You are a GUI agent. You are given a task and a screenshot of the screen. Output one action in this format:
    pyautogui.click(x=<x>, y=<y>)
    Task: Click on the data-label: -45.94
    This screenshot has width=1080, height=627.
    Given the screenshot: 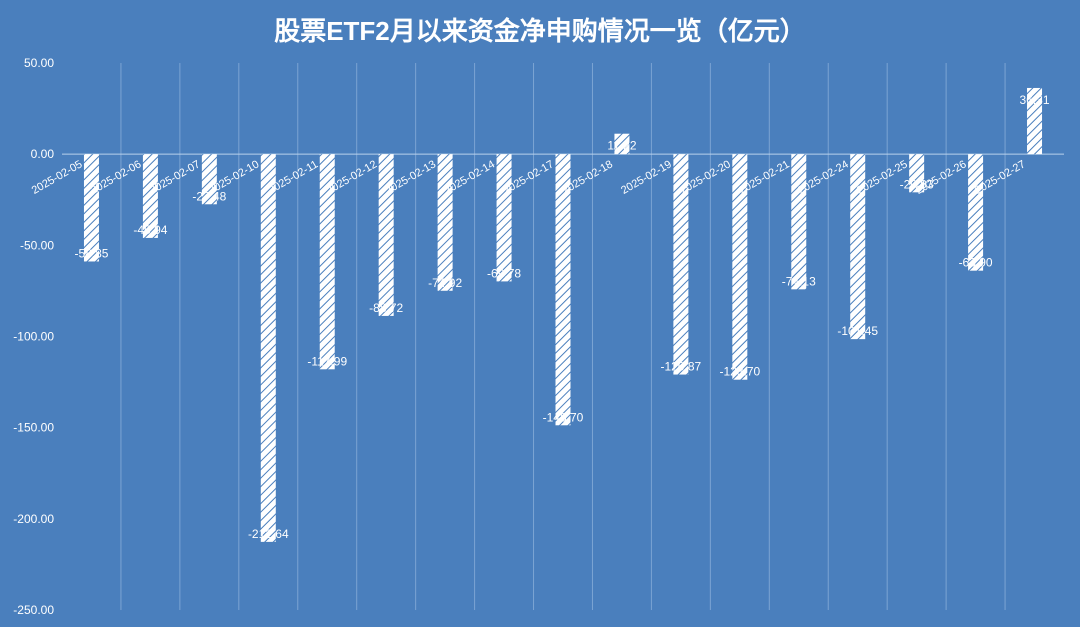 What is the action you would take?
    pyautogui.click(x=150, y=230)
    